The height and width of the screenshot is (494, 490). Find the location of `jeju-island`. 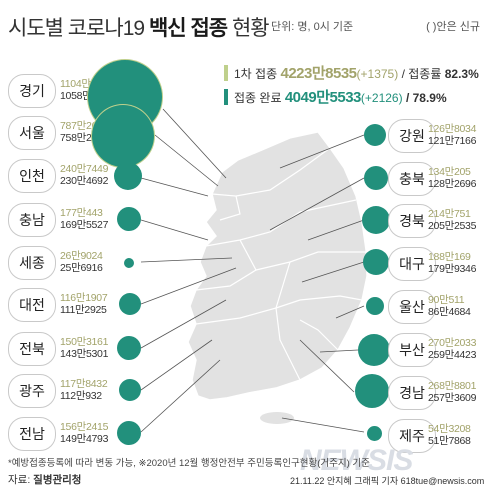

jeju-island is located at coordinates (277, 418).